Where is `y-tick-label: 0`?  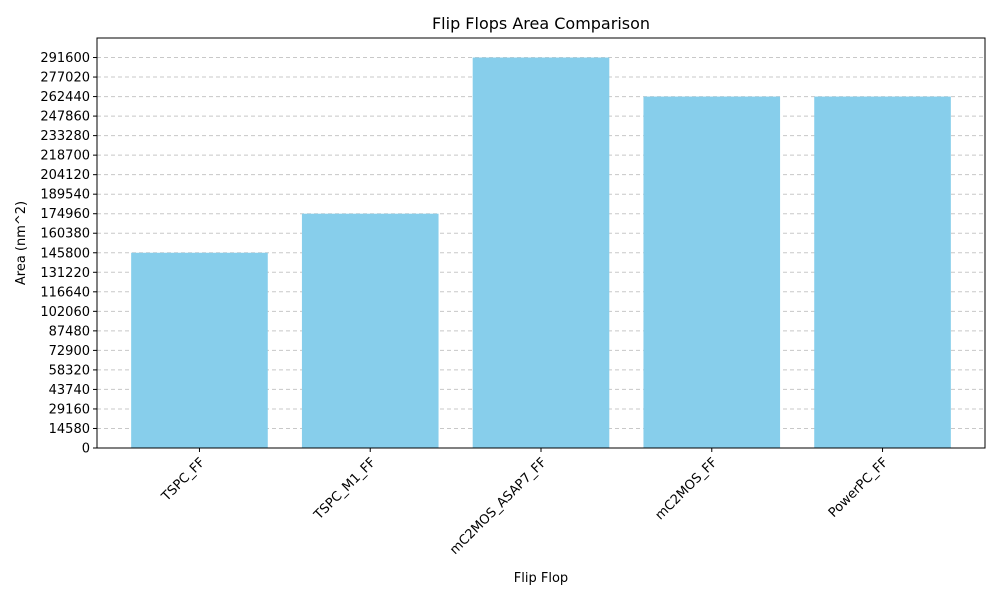 y-tick-label: 0 is located at coordinates (86, 449).